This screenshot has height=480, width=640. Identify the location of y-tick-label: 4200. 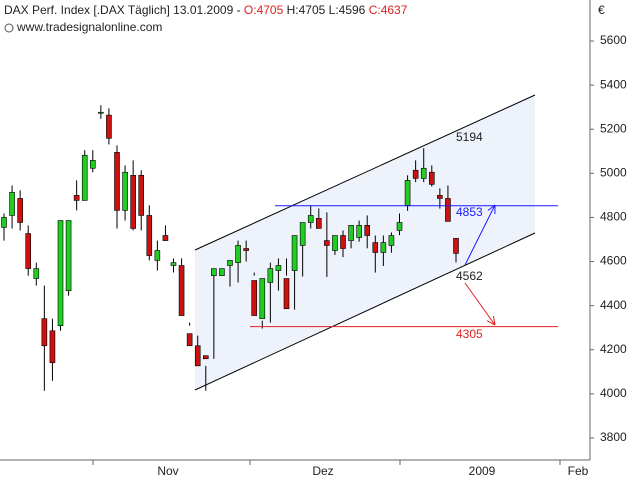
(613, 349).